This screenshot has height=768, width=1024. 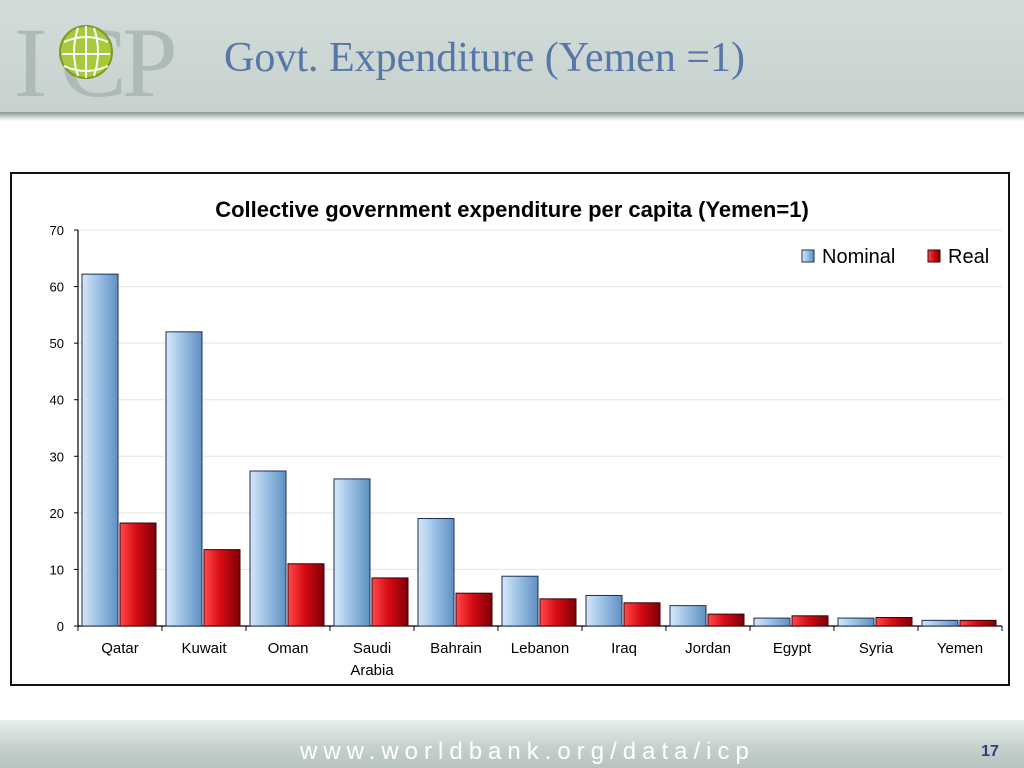 What do you see at coordinates (288, 648) in the screenshot?
I see `x-tick-label: Oman` at bounding box center [288, 648].